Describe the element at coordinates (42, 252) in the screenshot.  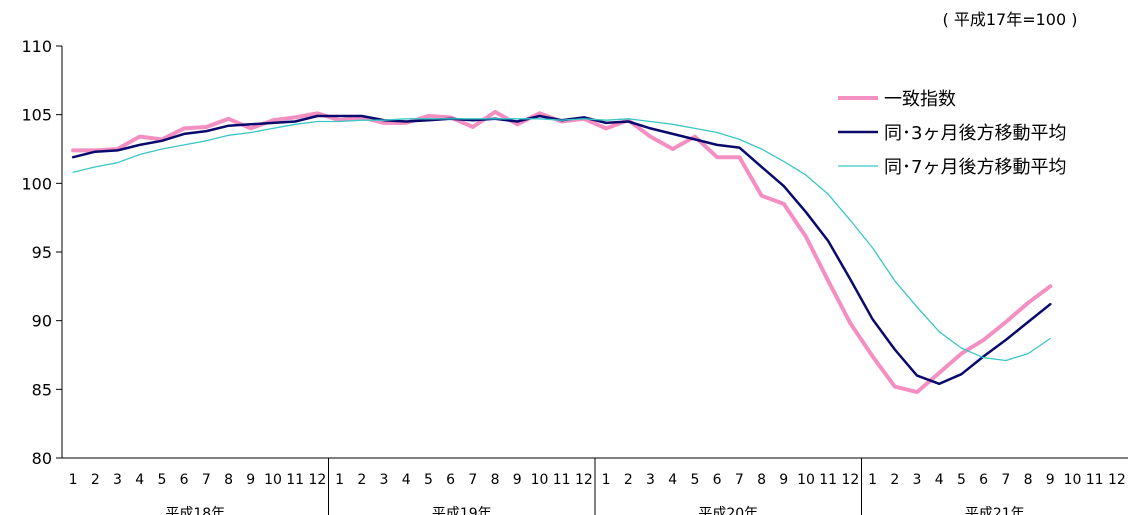
I see `y-tick-label: 95` at that location.